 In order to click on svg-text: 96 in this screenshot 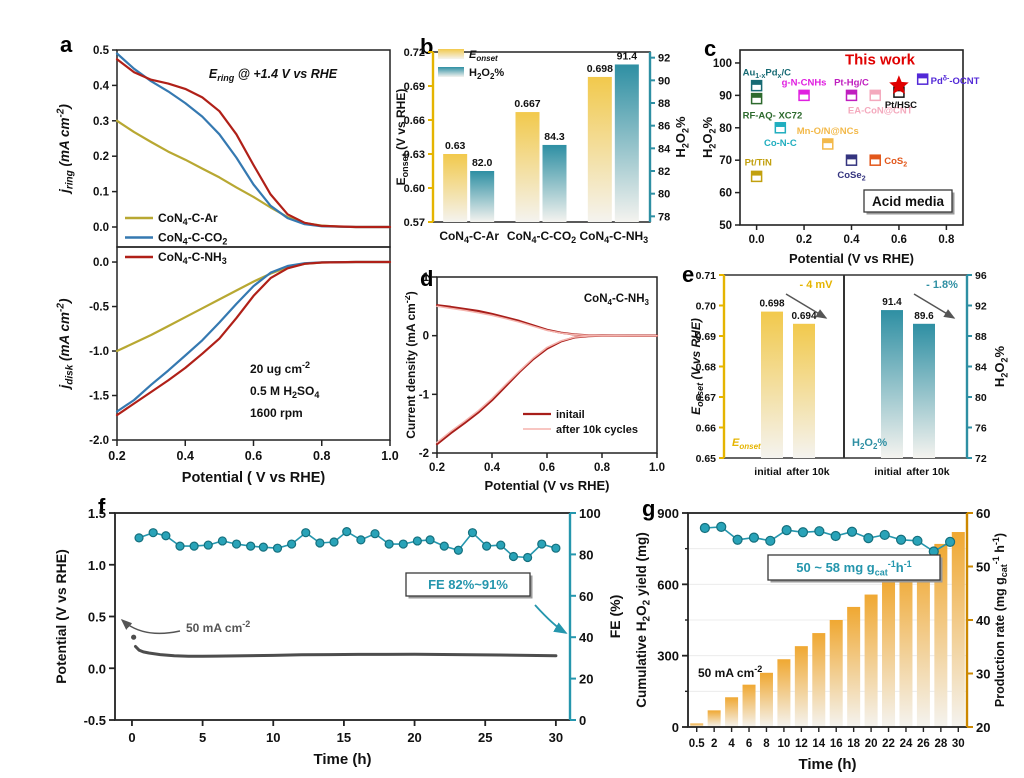, I will do `click(981, 276)`.